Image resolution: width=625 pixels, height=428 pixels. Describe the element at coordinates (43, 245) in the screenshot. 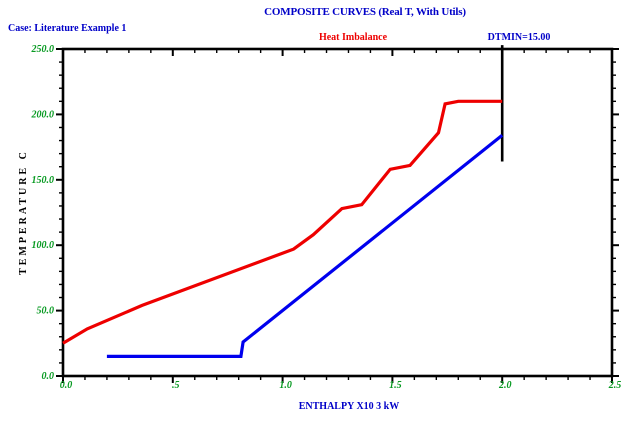

I see `y-tick-label: 100.0` at that location.